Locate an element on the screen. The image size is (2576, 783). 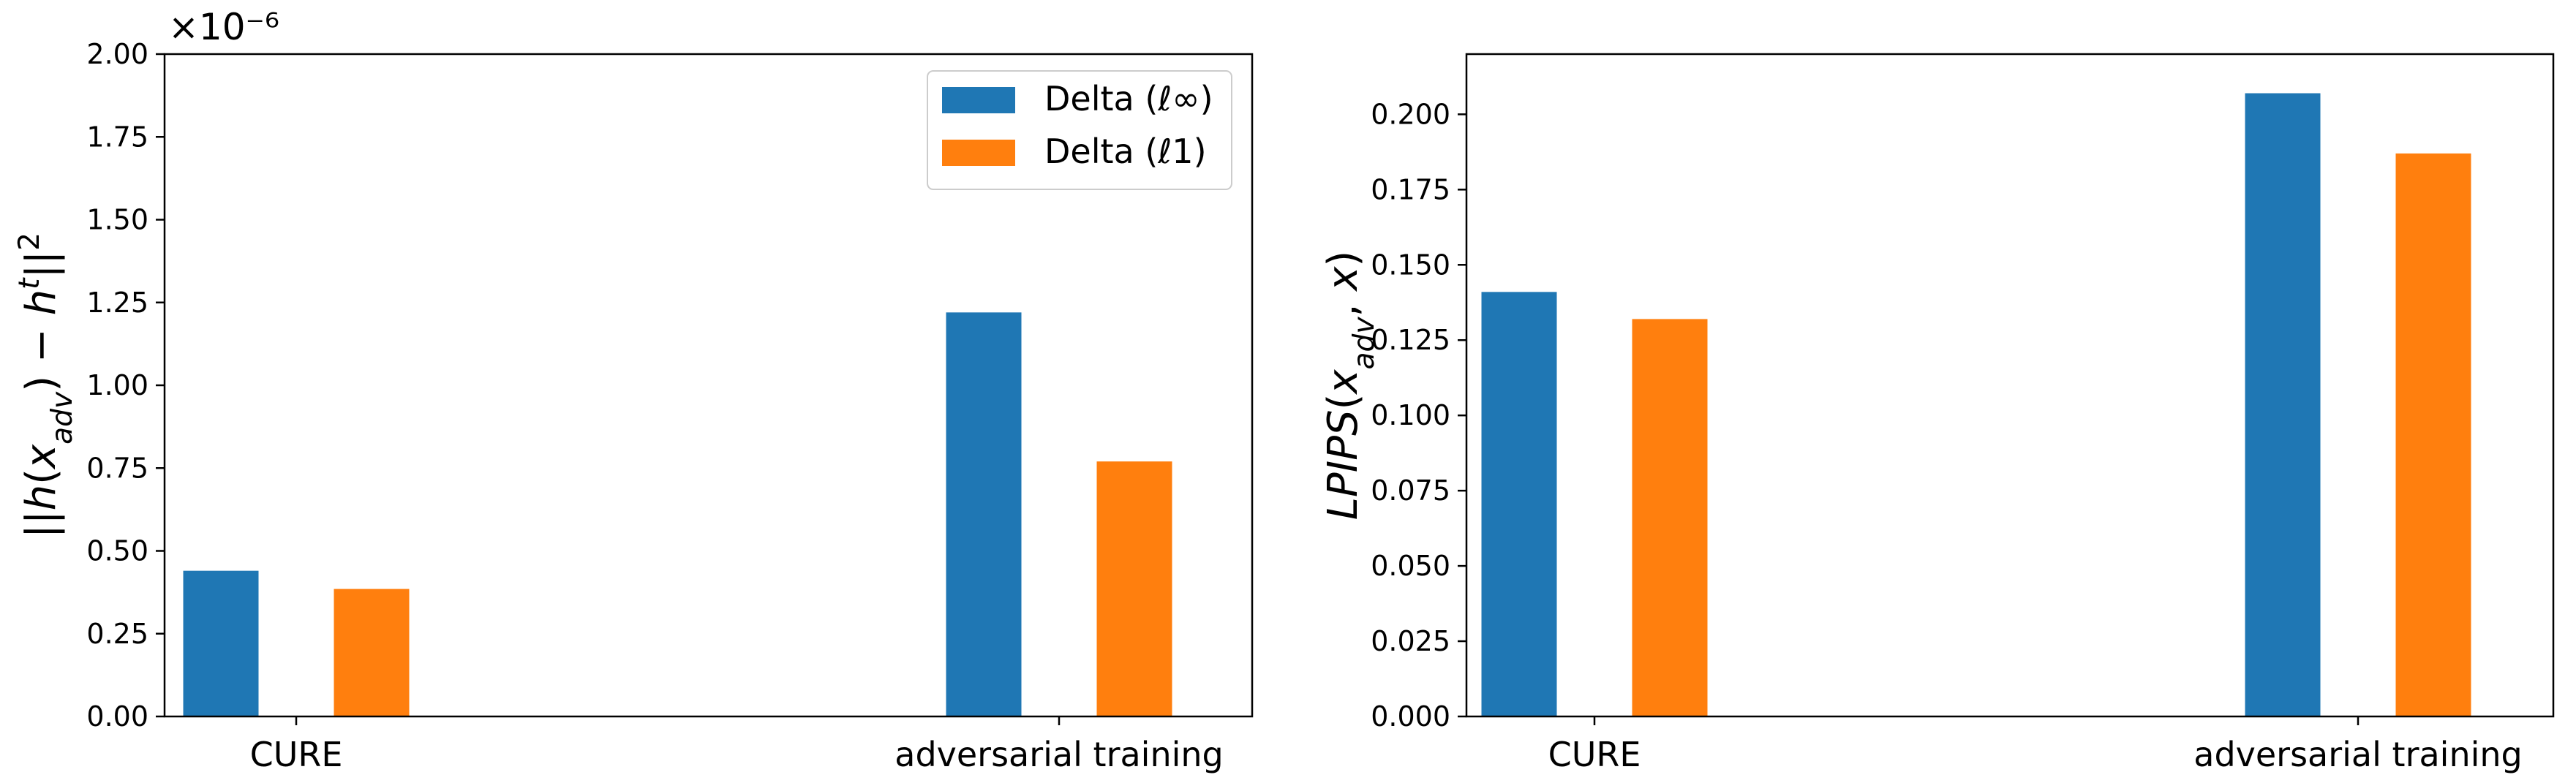
y-tick-label: 0.200 is located at coordinates (1410, 114).